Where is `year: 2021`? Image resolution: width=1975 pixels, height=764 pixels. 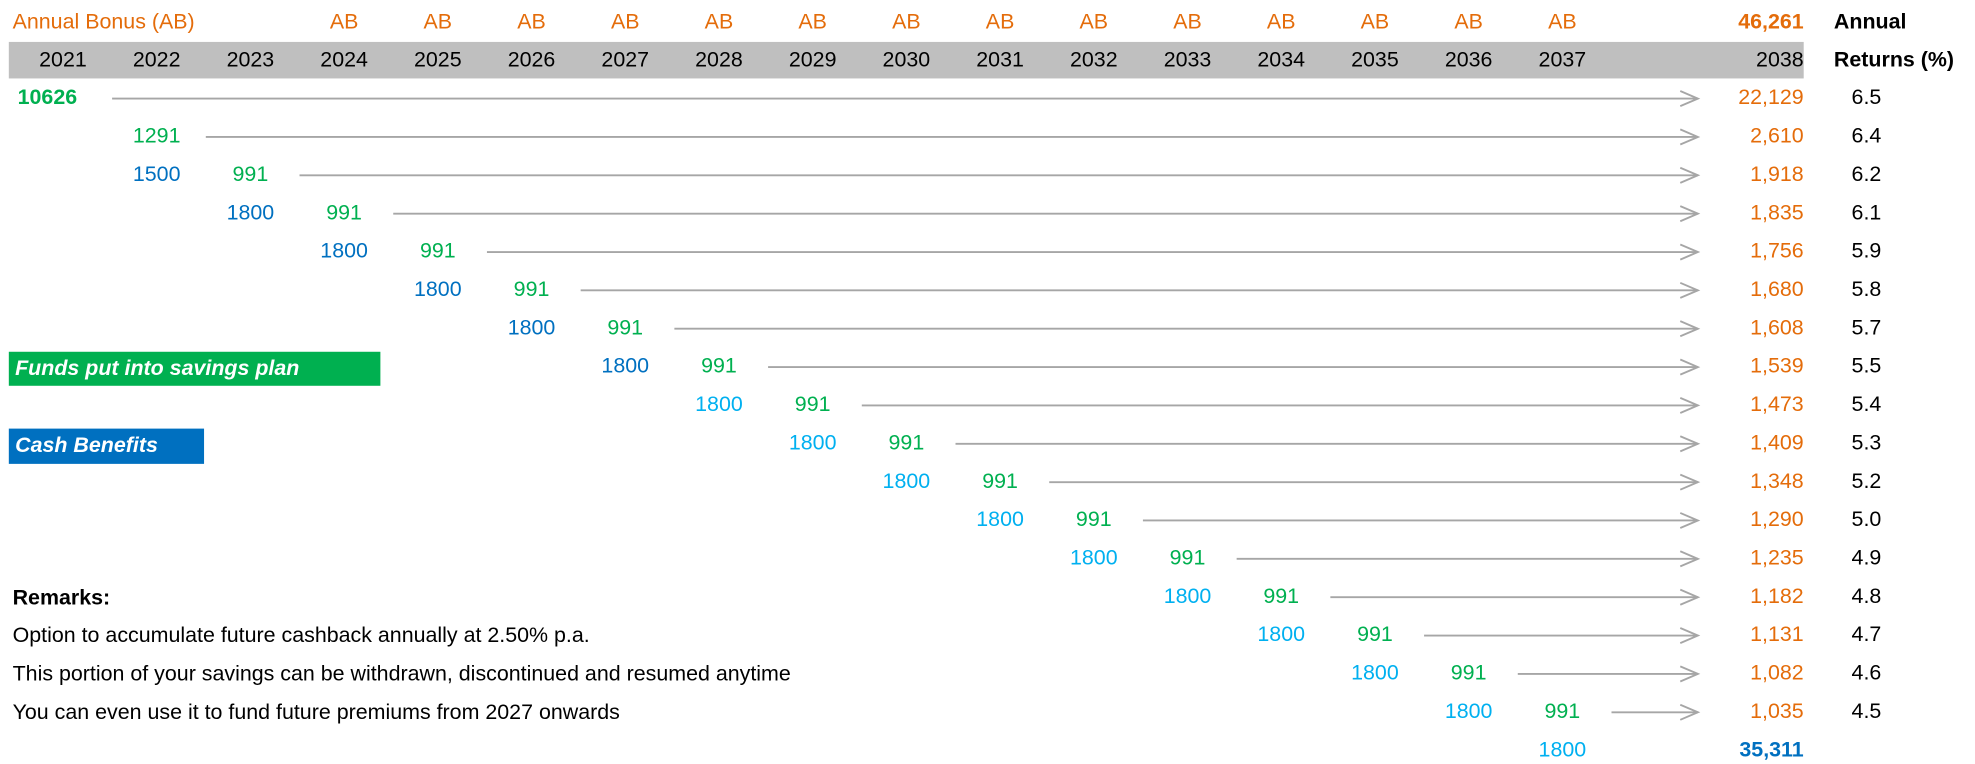
year: 2021 is located at coordinates (63, 59).